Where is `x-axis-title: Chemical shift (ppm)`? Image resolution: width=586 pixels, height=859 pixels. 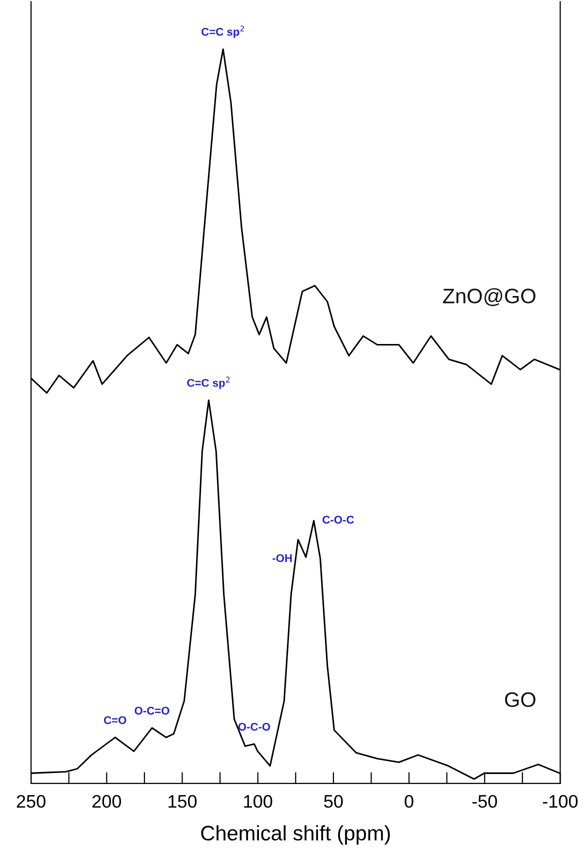
x-axis-title: Chemical shift (ppm) is located at coordinates (295, 835).